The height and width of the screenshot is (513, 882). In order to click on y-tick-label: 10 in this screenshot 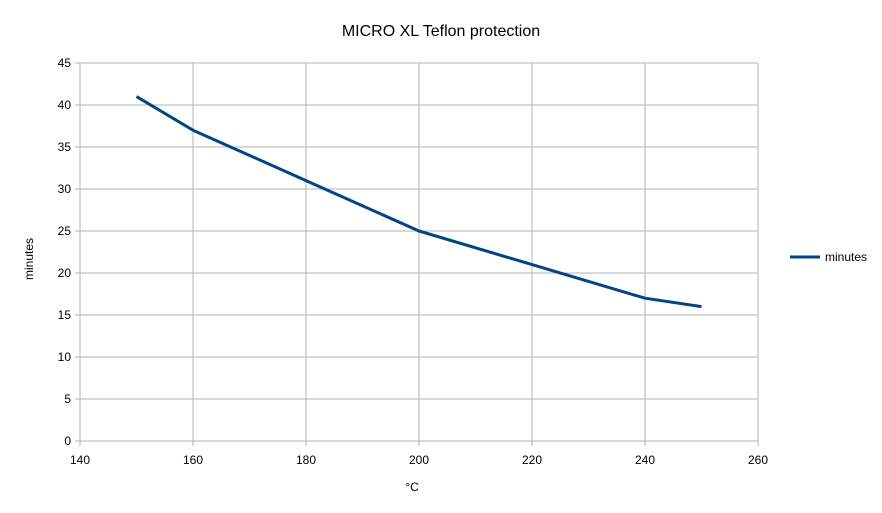, I will do `click(65, 357)`.